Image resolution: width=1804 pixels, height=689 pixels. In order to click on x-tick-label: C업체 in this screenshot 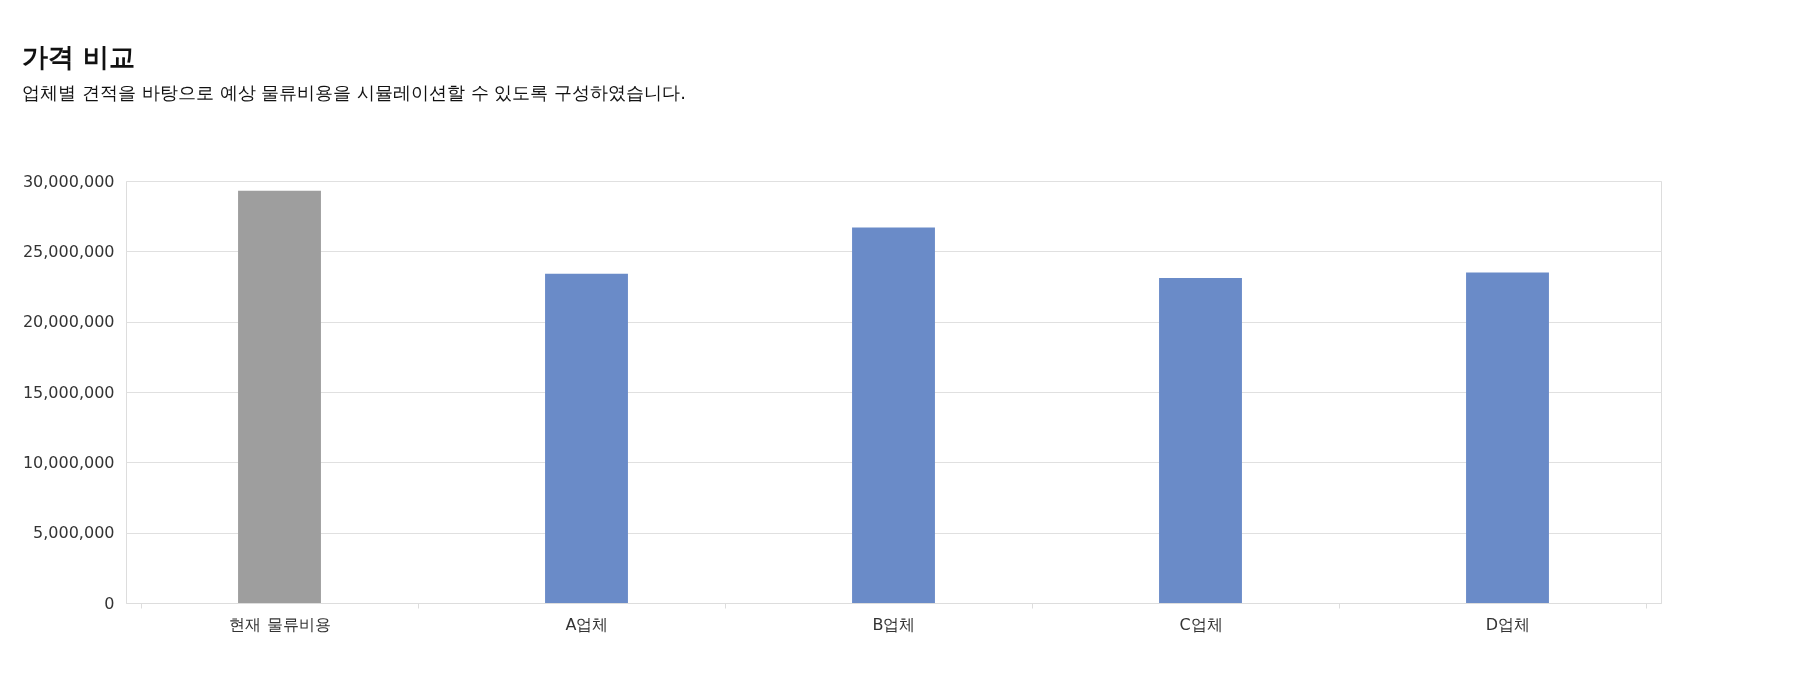, I will do `click(1201, 624)`.